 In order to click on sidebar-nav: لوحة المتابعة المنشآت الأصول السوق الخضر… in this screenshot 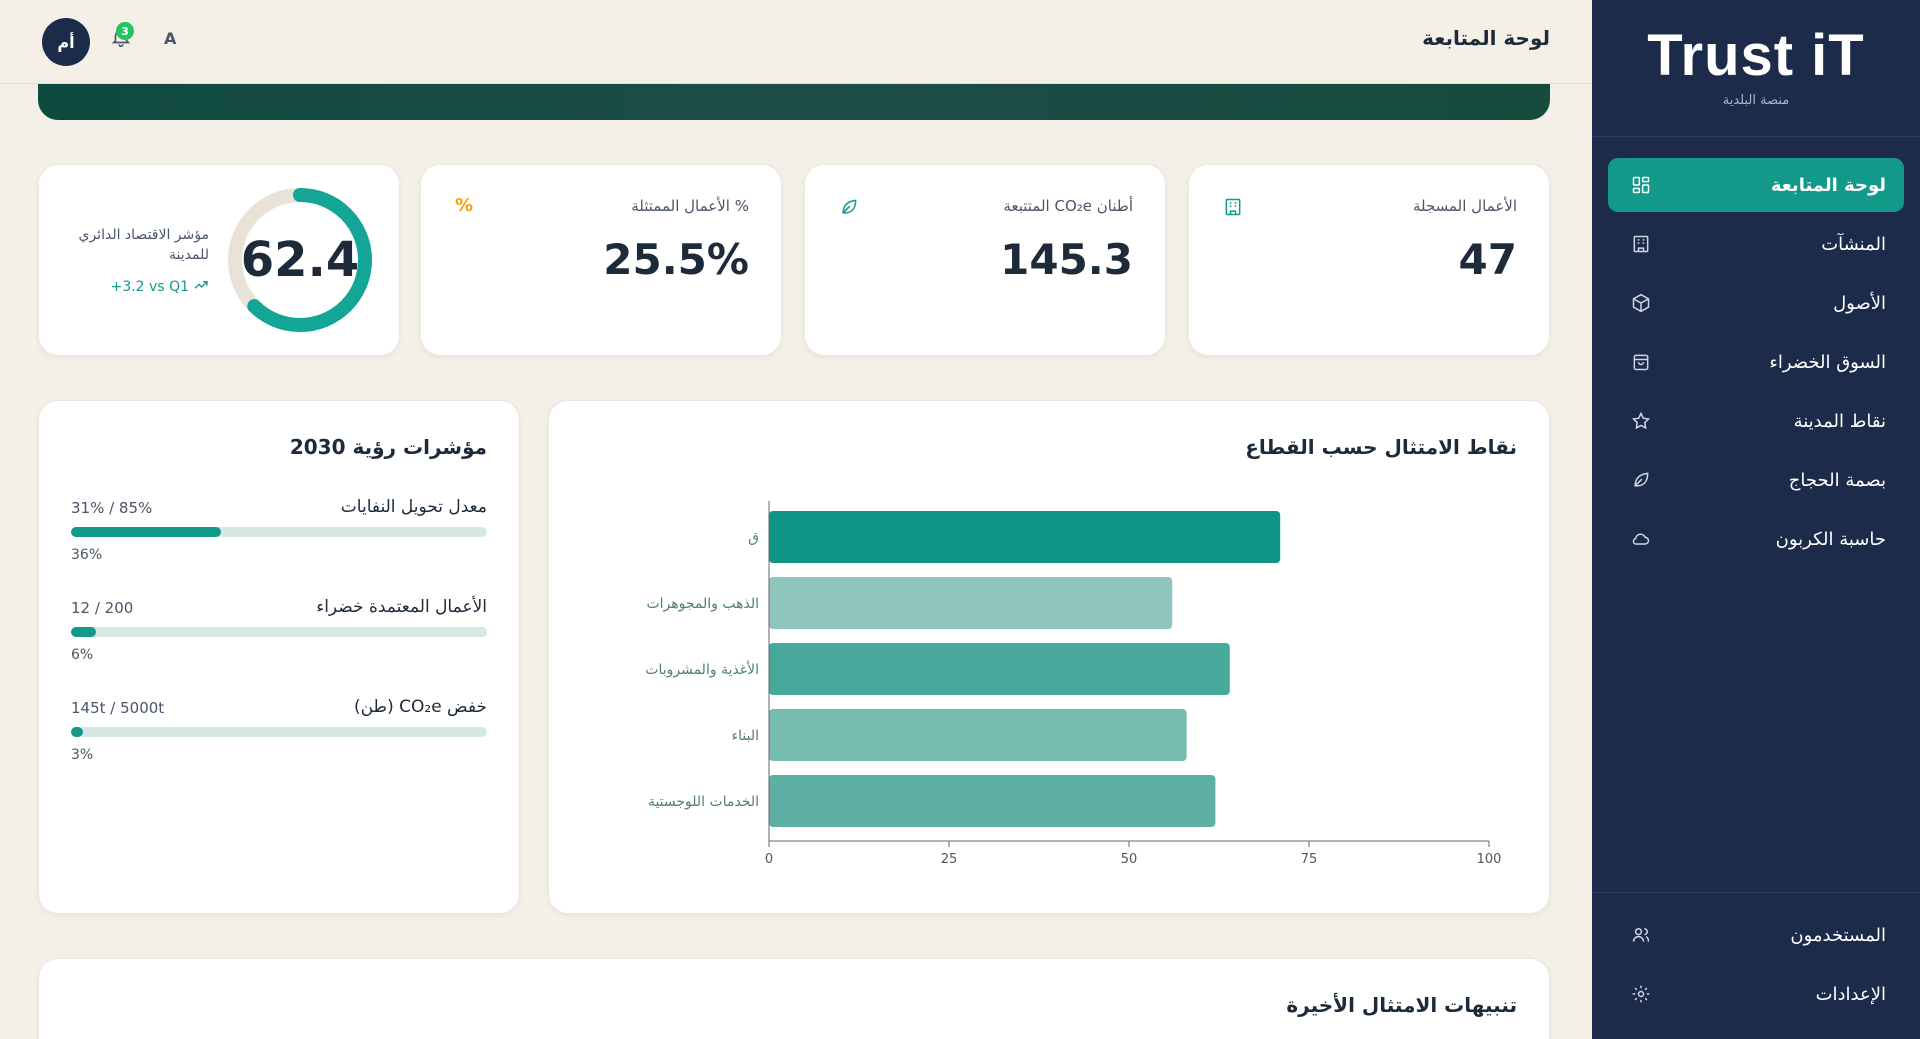, I will do `click(1756, 364)`.